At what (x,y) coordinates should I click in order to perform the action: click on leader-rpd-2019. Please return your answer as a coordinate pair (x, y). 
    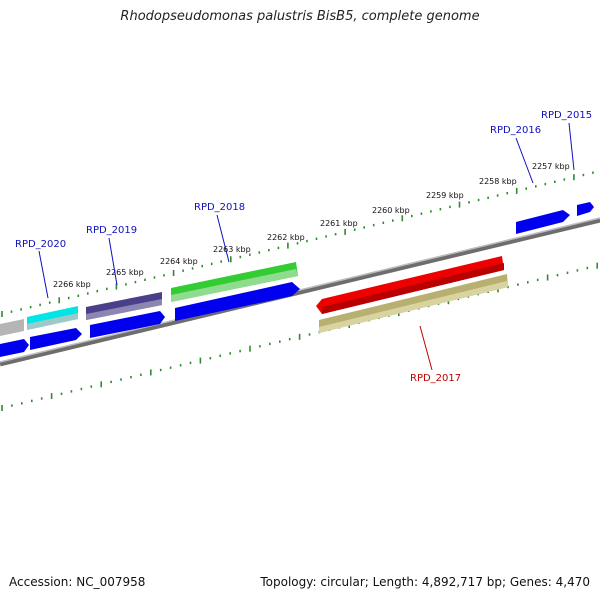
    Looking at the image, I should click on (113, 261).